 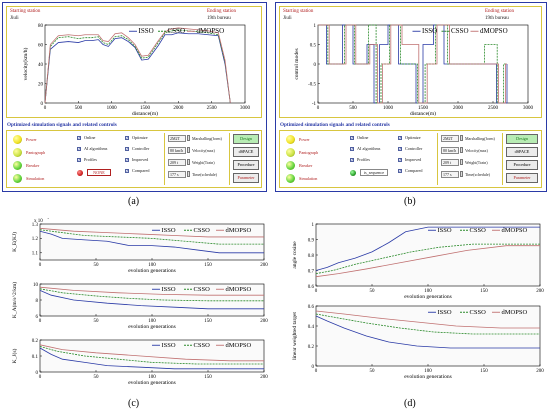 I want to click on lamp-breaker-icon, so click(x=290, y=165).